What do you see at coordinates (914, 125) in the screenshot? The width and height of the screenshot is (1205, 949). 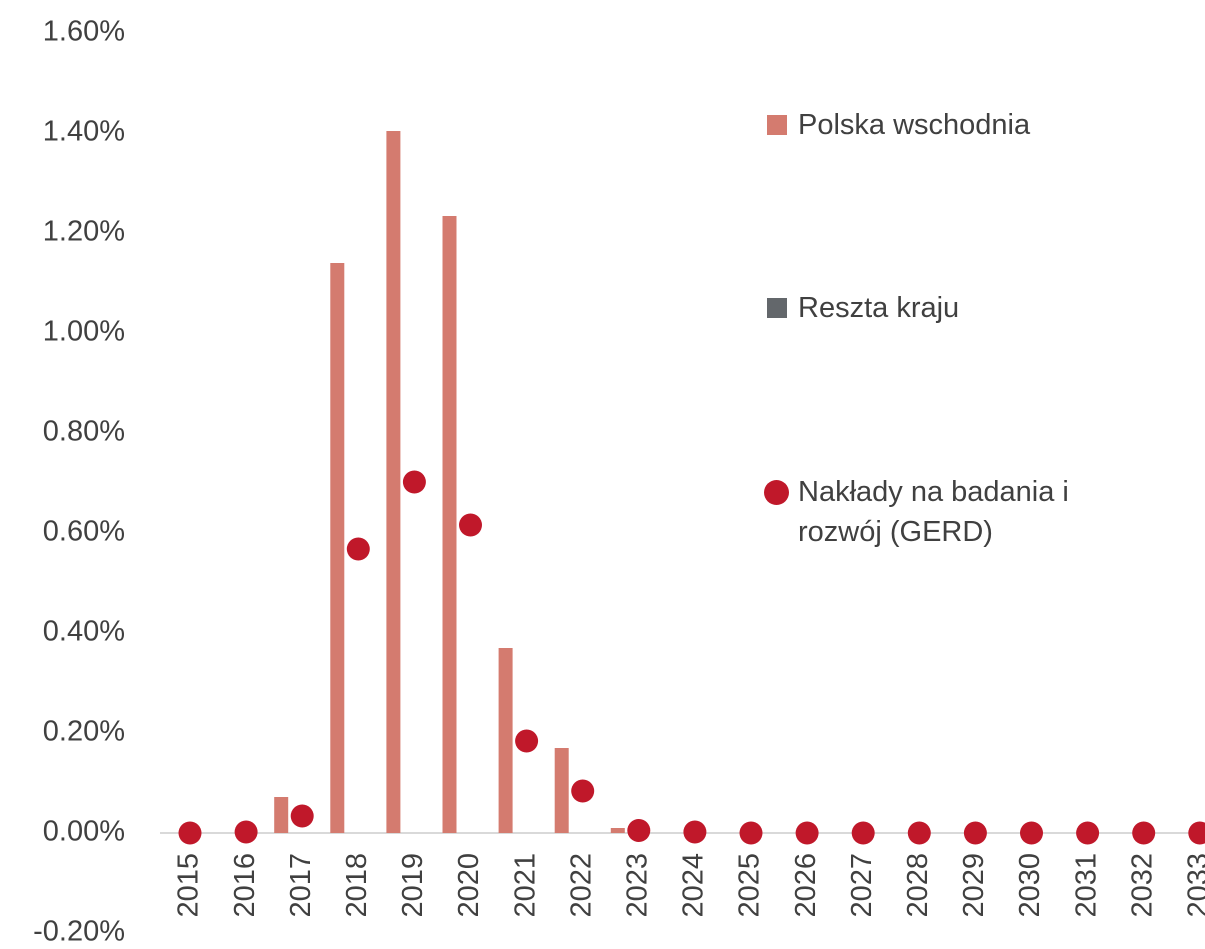 I see `legend-label: Polska wschodnia` at bounding box center [914, 125].